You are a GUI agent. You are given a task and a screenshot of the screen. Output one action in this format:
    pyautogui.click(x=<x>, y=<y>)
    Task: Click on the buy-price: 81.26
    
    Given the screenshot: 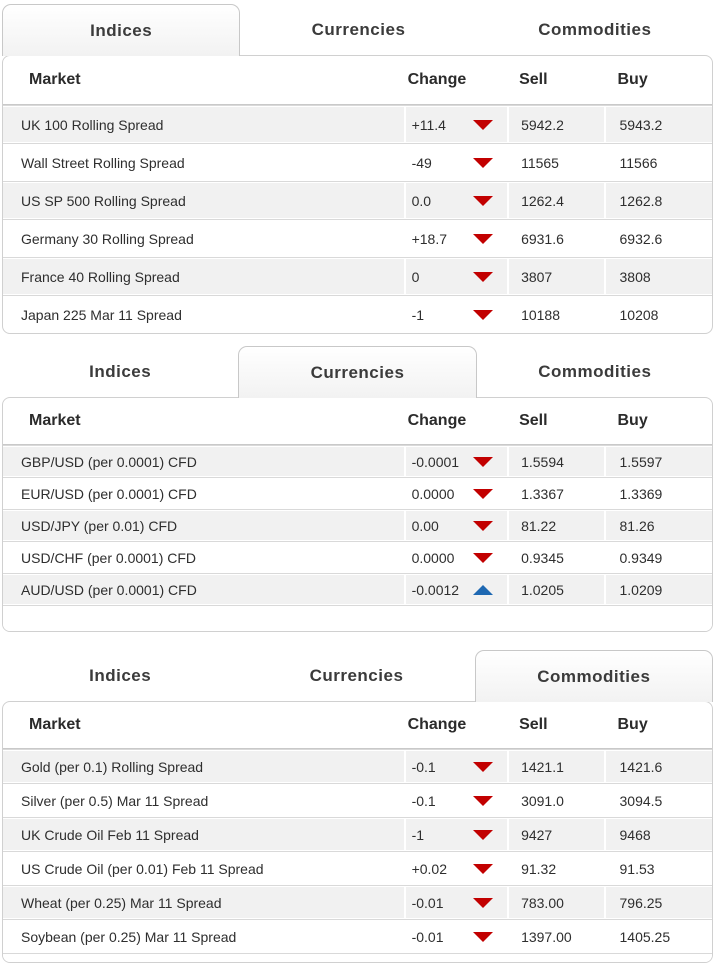 What is the action you would take?
    pyautogui.click(x=657, y=525)
    